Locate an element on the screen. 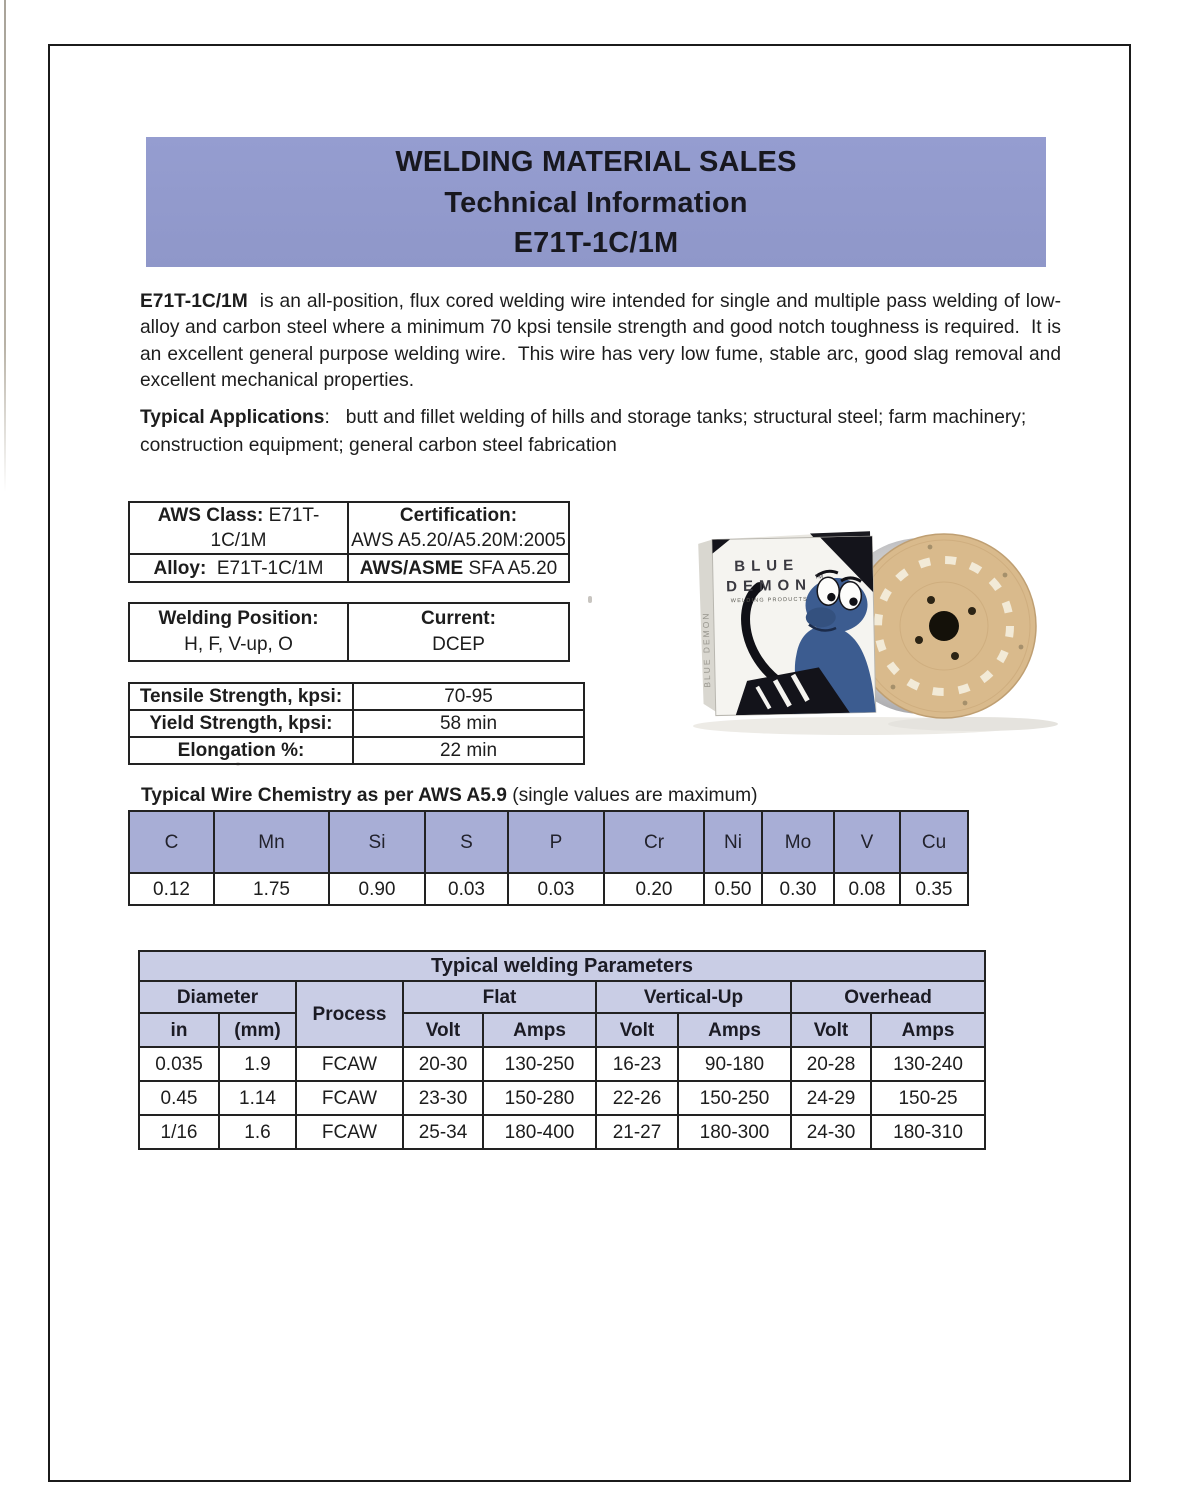 The width and height of the screenshot is (1179, 1500). box-side is located at coordinates (707, 625).